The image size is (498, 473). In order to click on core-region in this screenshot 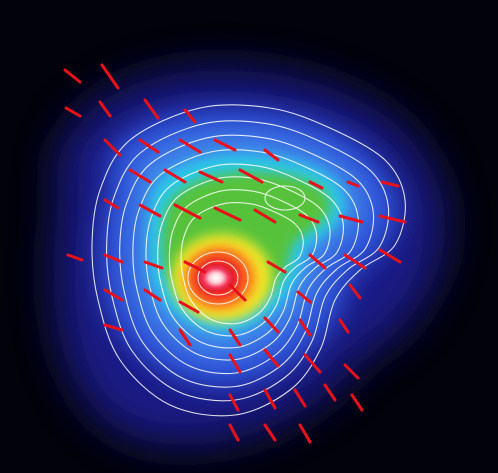, I will do `click(216, 278)`.